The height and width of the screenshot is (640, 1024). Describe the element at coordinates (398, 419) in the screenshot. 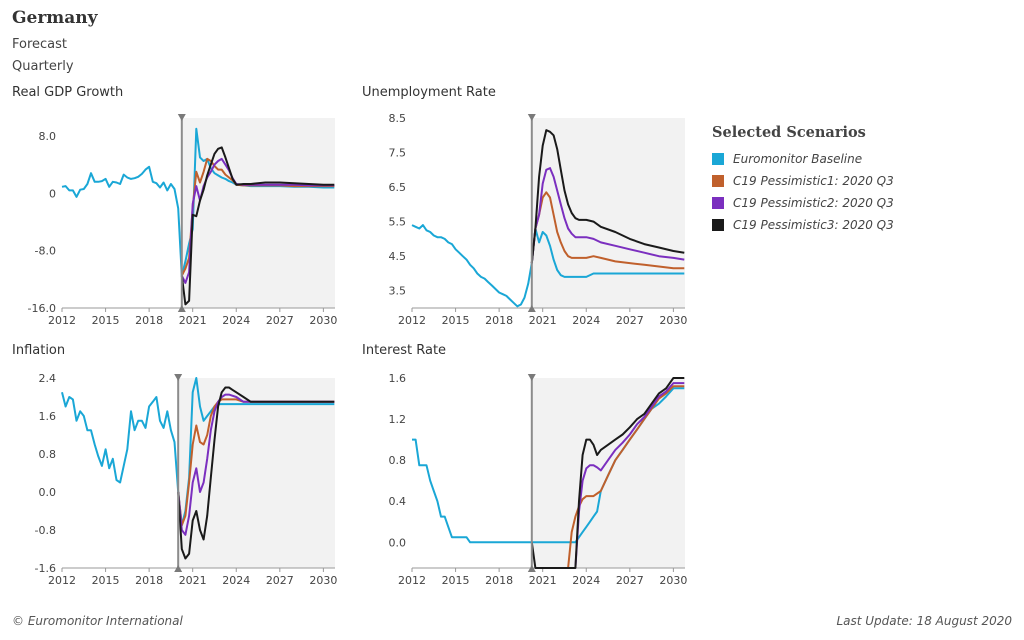

I see `y-tick-label: 1.2` at that location.